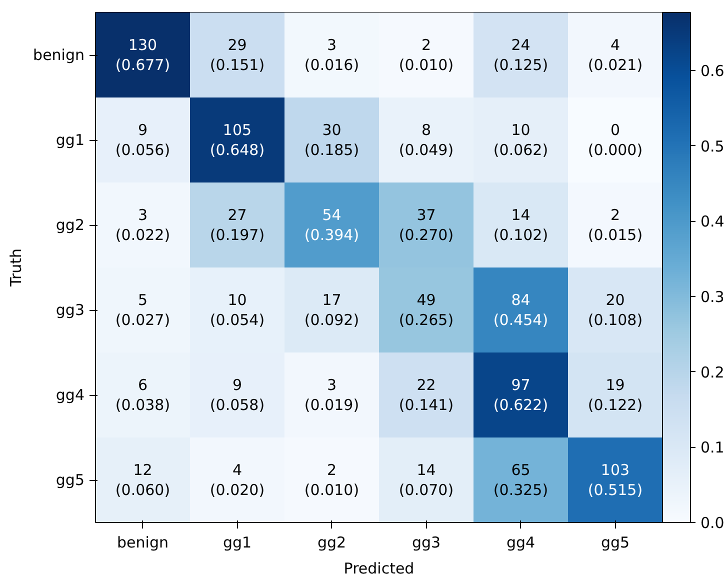 Image resolution: width=727 pixels, height=582 pixels. What do you see at coordinates (237, 310) in the screenshot?
I see `data-label: 10 (0.054)` at bounding box center [237, 310].